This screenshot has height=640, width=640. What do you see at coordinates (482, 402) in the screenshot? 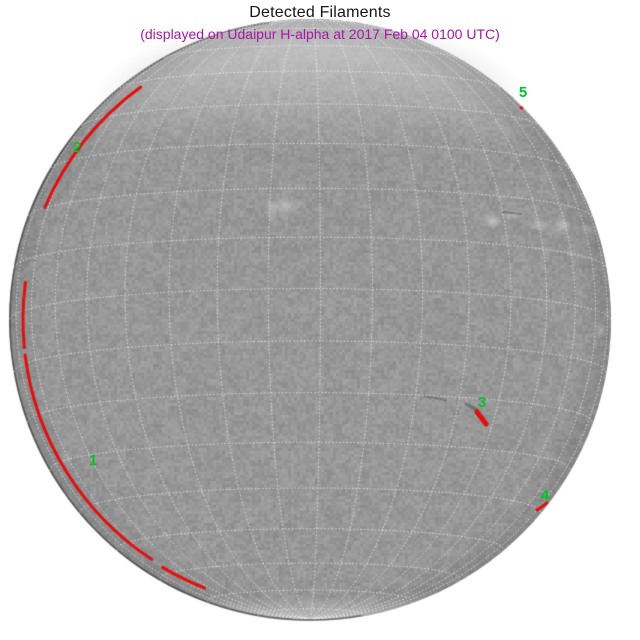
I see `filament-label-3: 3` at bounding box center [482, 402].